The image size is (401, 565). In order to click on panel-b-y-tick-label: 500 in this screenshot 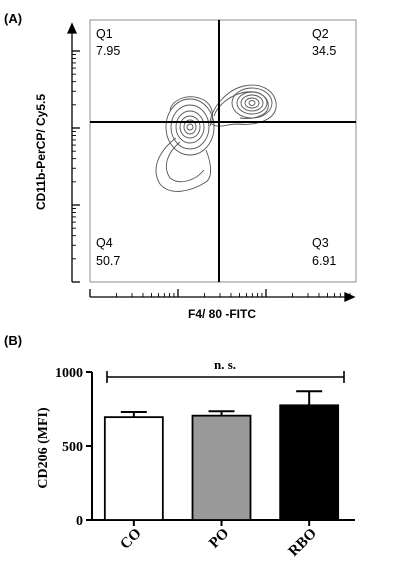, I will do `click(72, 447)`.